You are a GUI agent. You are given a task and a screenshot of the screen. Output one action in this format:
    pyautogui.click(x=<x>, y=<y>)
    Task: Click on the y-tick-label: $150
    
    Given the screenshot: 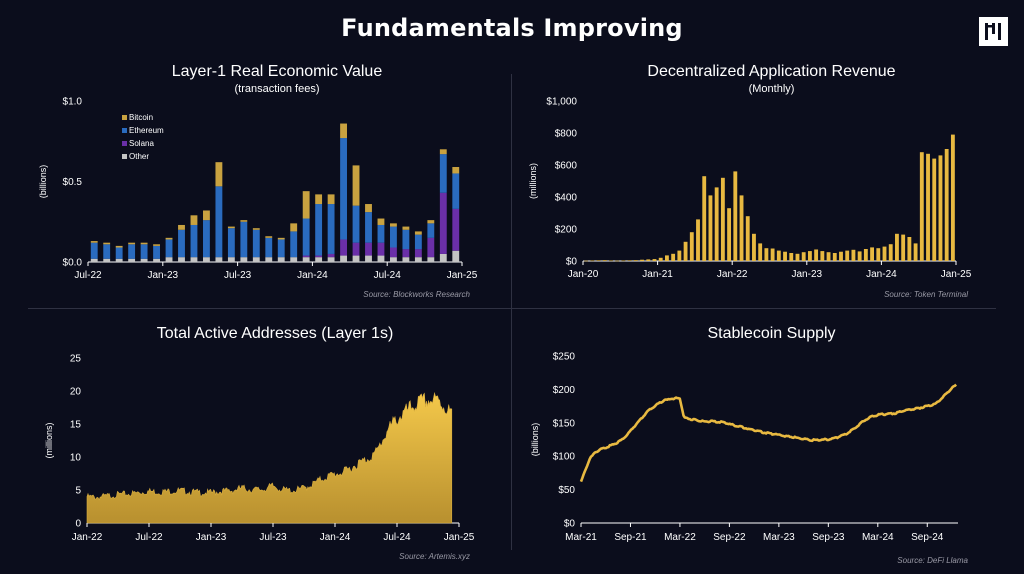 What is the action you would take?
    pyautogui.click(x=564, y=423)
    